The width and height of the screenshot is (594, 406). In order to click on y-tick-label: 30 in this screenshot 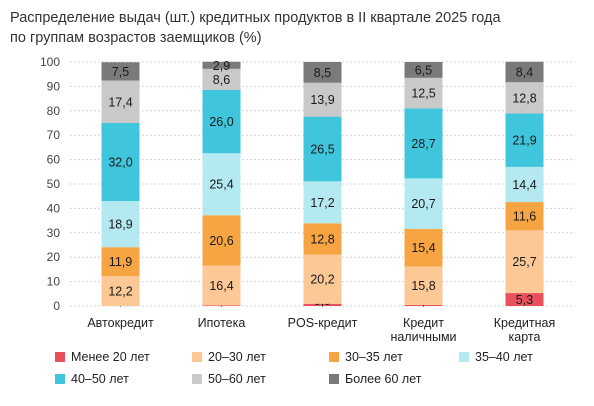, I will do `click(54, 233)`.